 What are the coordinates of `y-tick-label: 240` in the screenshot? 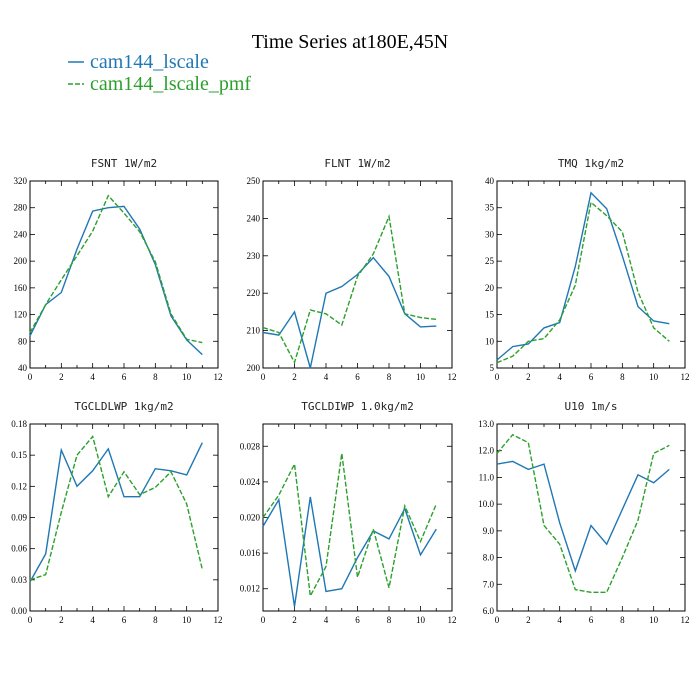 It's located at (254, 218).